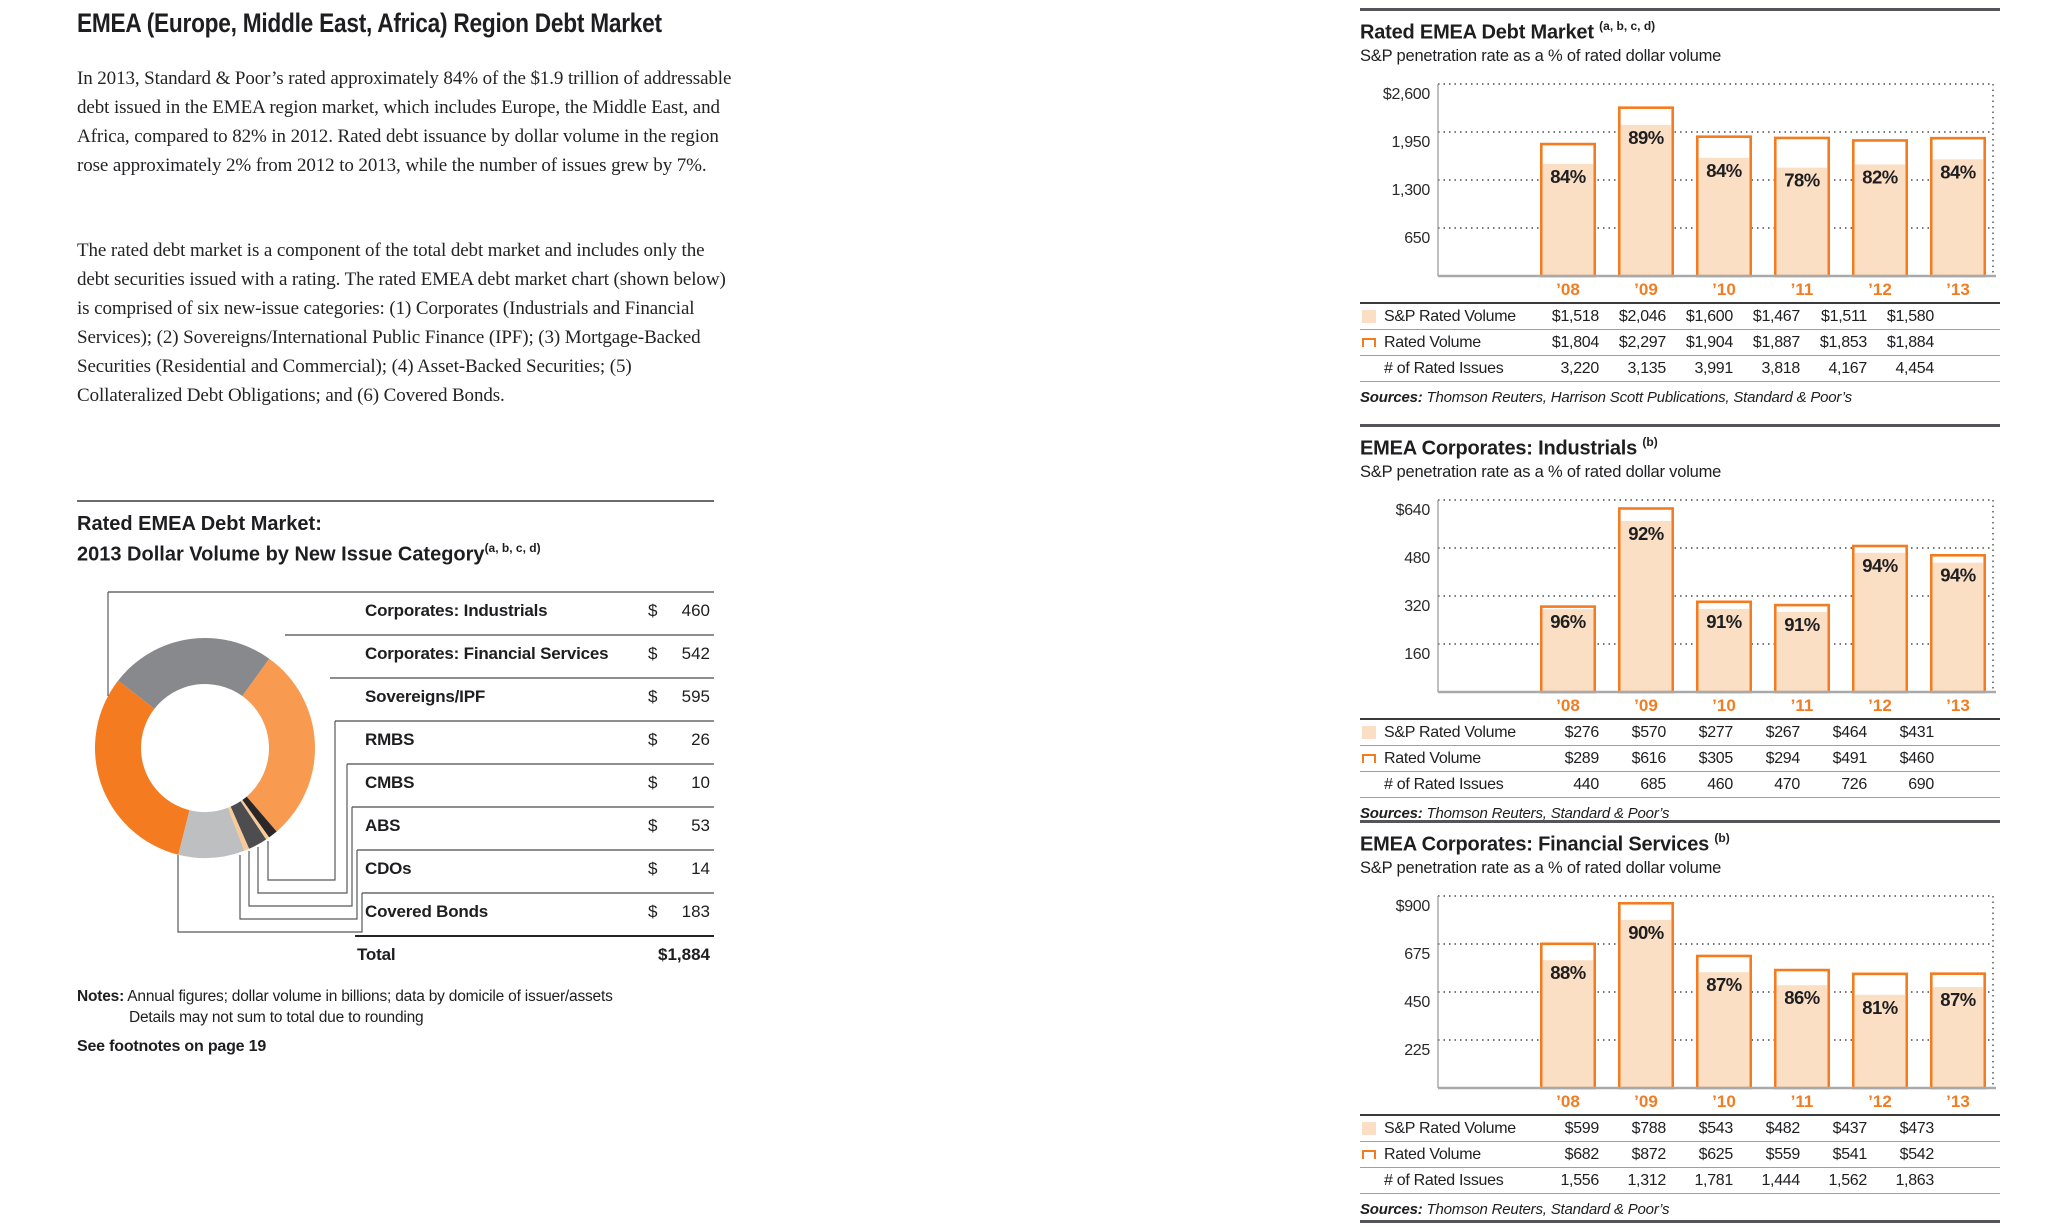 The image size is (2048, 1228). What do you see at coordinates (390, 782) in the screenshot?
I see `category-label: CMBS` at bounding box center [390, 782].